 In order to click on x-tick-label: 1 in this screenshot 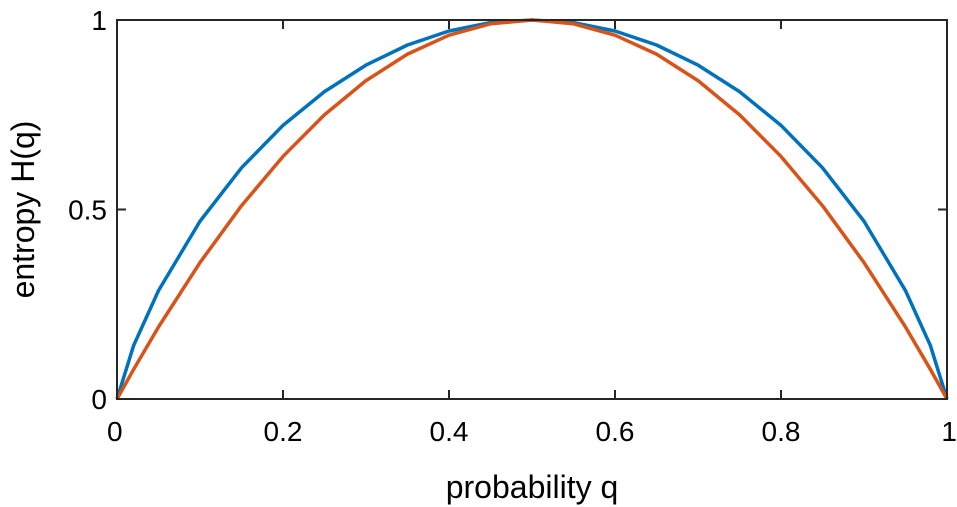, I will do `click(949, 431)`.